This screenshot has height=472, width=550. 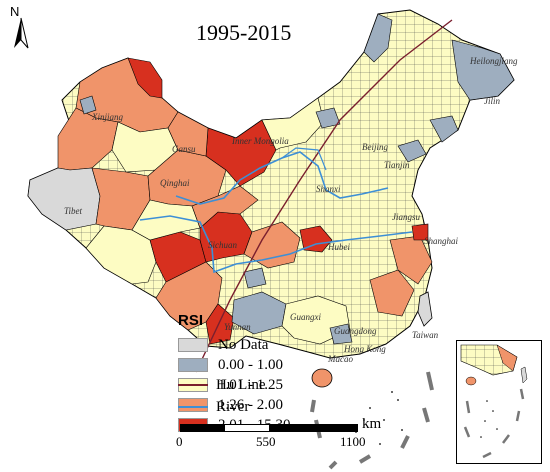 What do you see at coordinates (184, 149) in the screenshot?
I see `label-gansu: Gansu` at bounding box center [184, 149].